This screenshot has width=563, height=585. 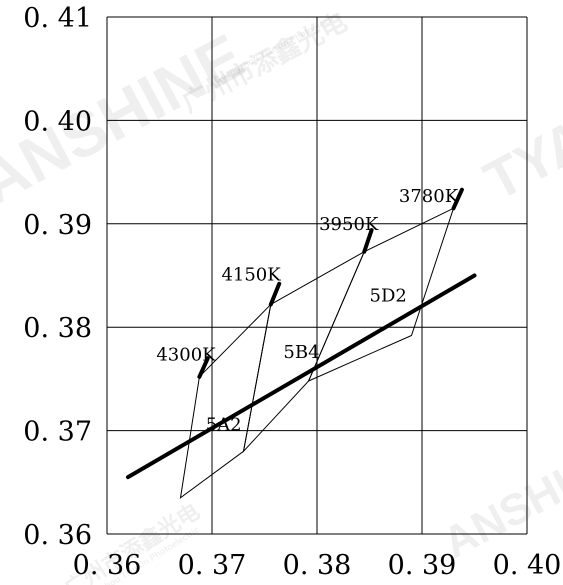 I want to click on y-tick-label: 0. 36, so click(x=57, y=535).